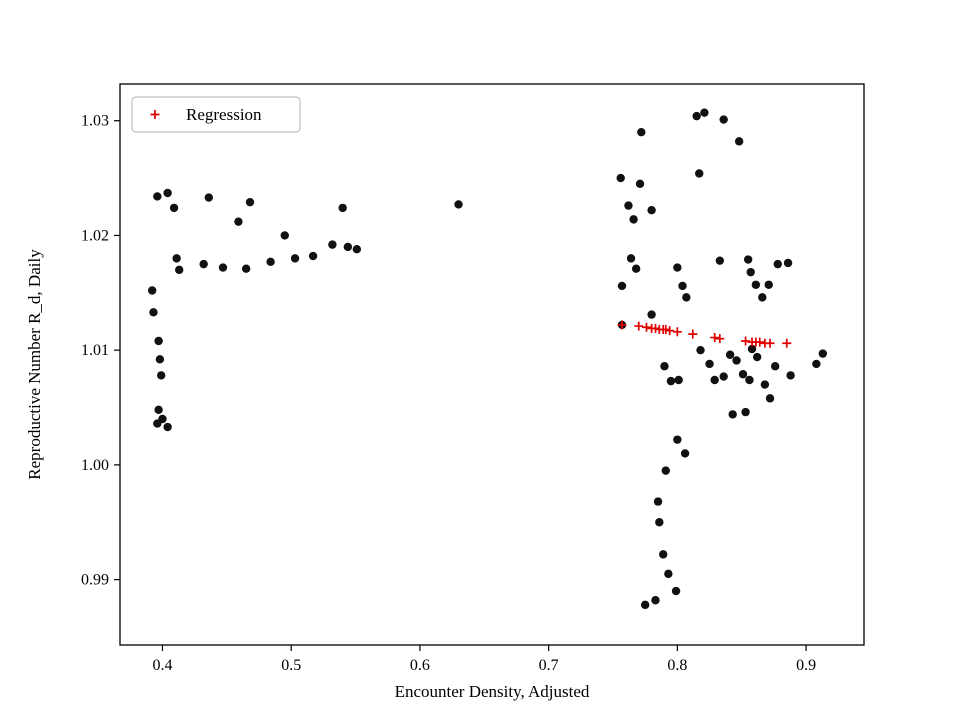 The height and width of the screenshot is (720, 960). Describe the element at coordinates (291, 665) in the screenshot. I see `x-tick-label: 0.5` at that location.